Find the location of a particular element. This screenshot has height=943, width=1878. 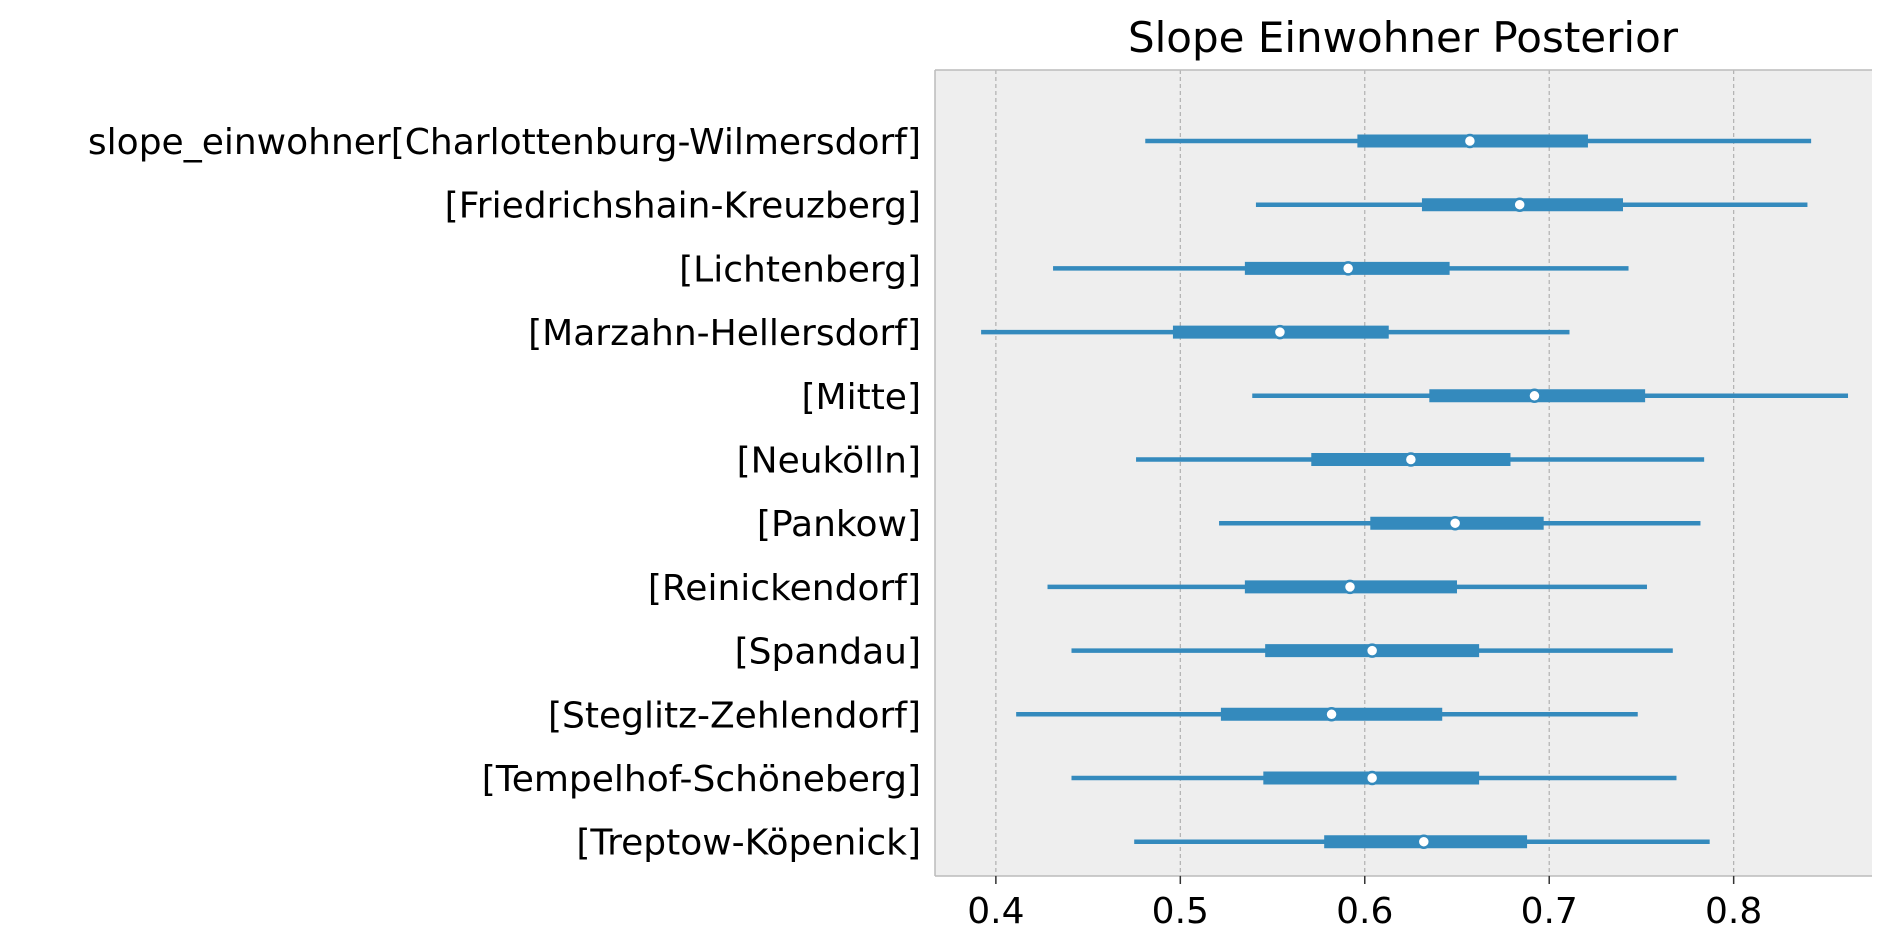

category-label: [Mitte] is located at coordinates (861, 397).